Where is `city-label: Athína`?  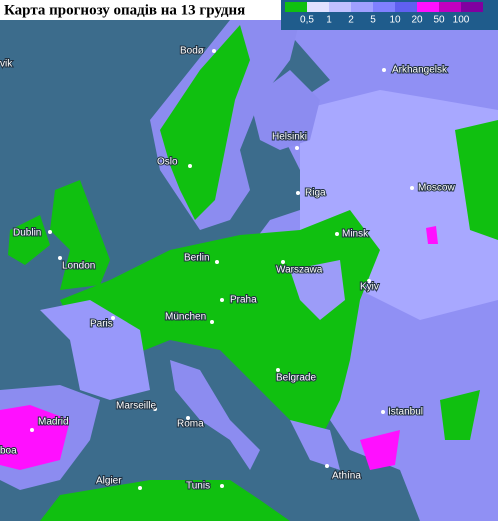
city-label: Athína is located at coordinates (346, 476).